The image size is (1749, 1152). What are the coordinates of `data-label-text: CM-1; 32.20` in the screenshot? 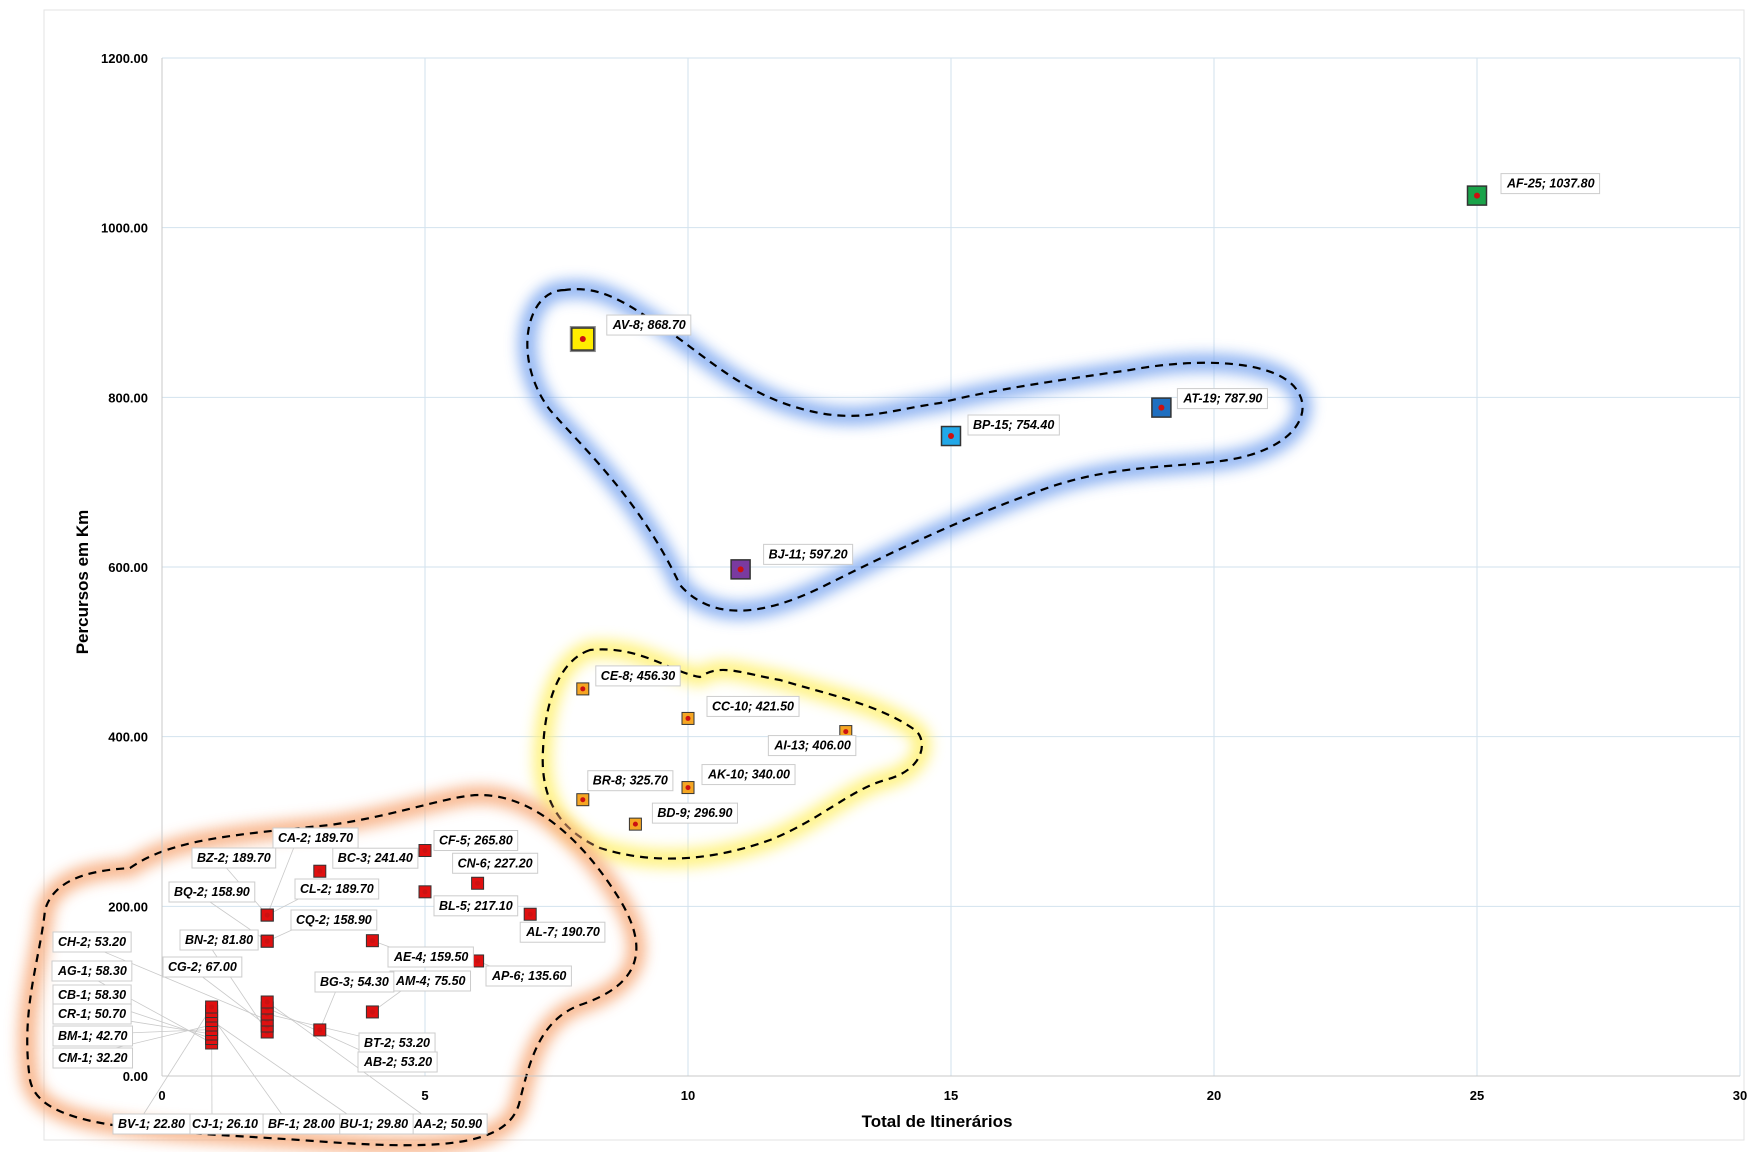 It's located at (93, 1058).